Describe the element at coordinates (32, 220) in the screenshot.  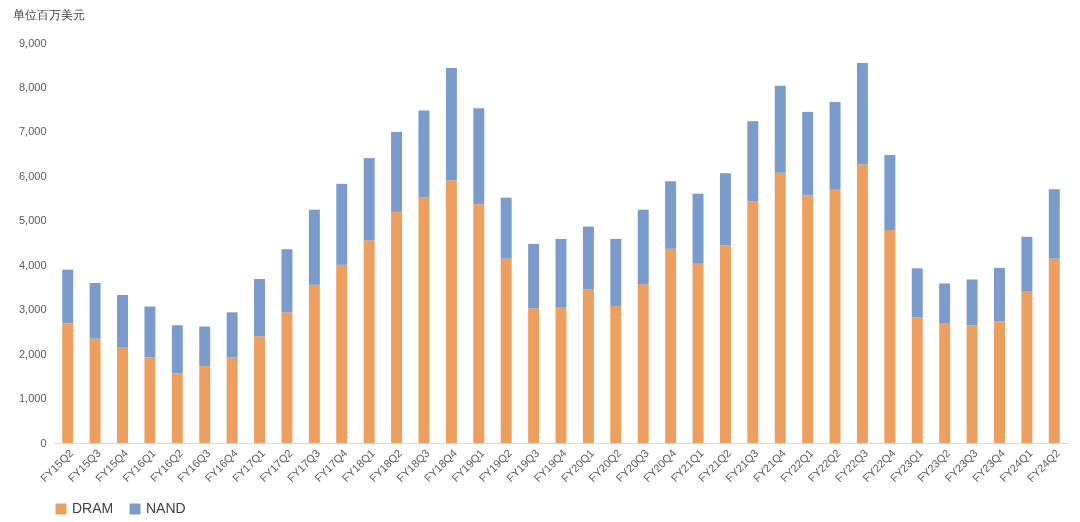
I see `y-tick-label: 5,000` at that location.